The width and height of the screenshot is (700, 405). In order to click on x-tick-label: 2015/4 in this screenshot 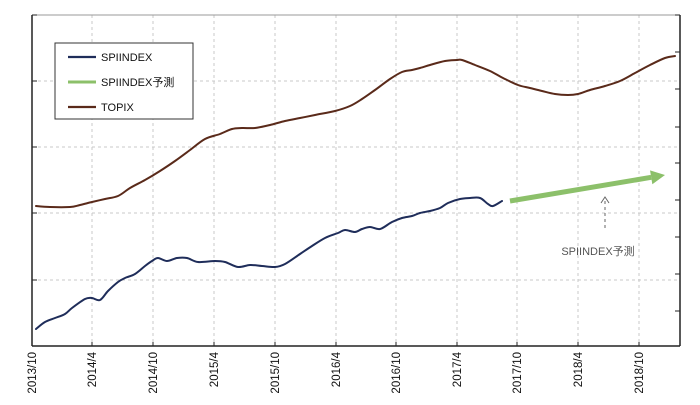, I will do `click(215, 369)`.